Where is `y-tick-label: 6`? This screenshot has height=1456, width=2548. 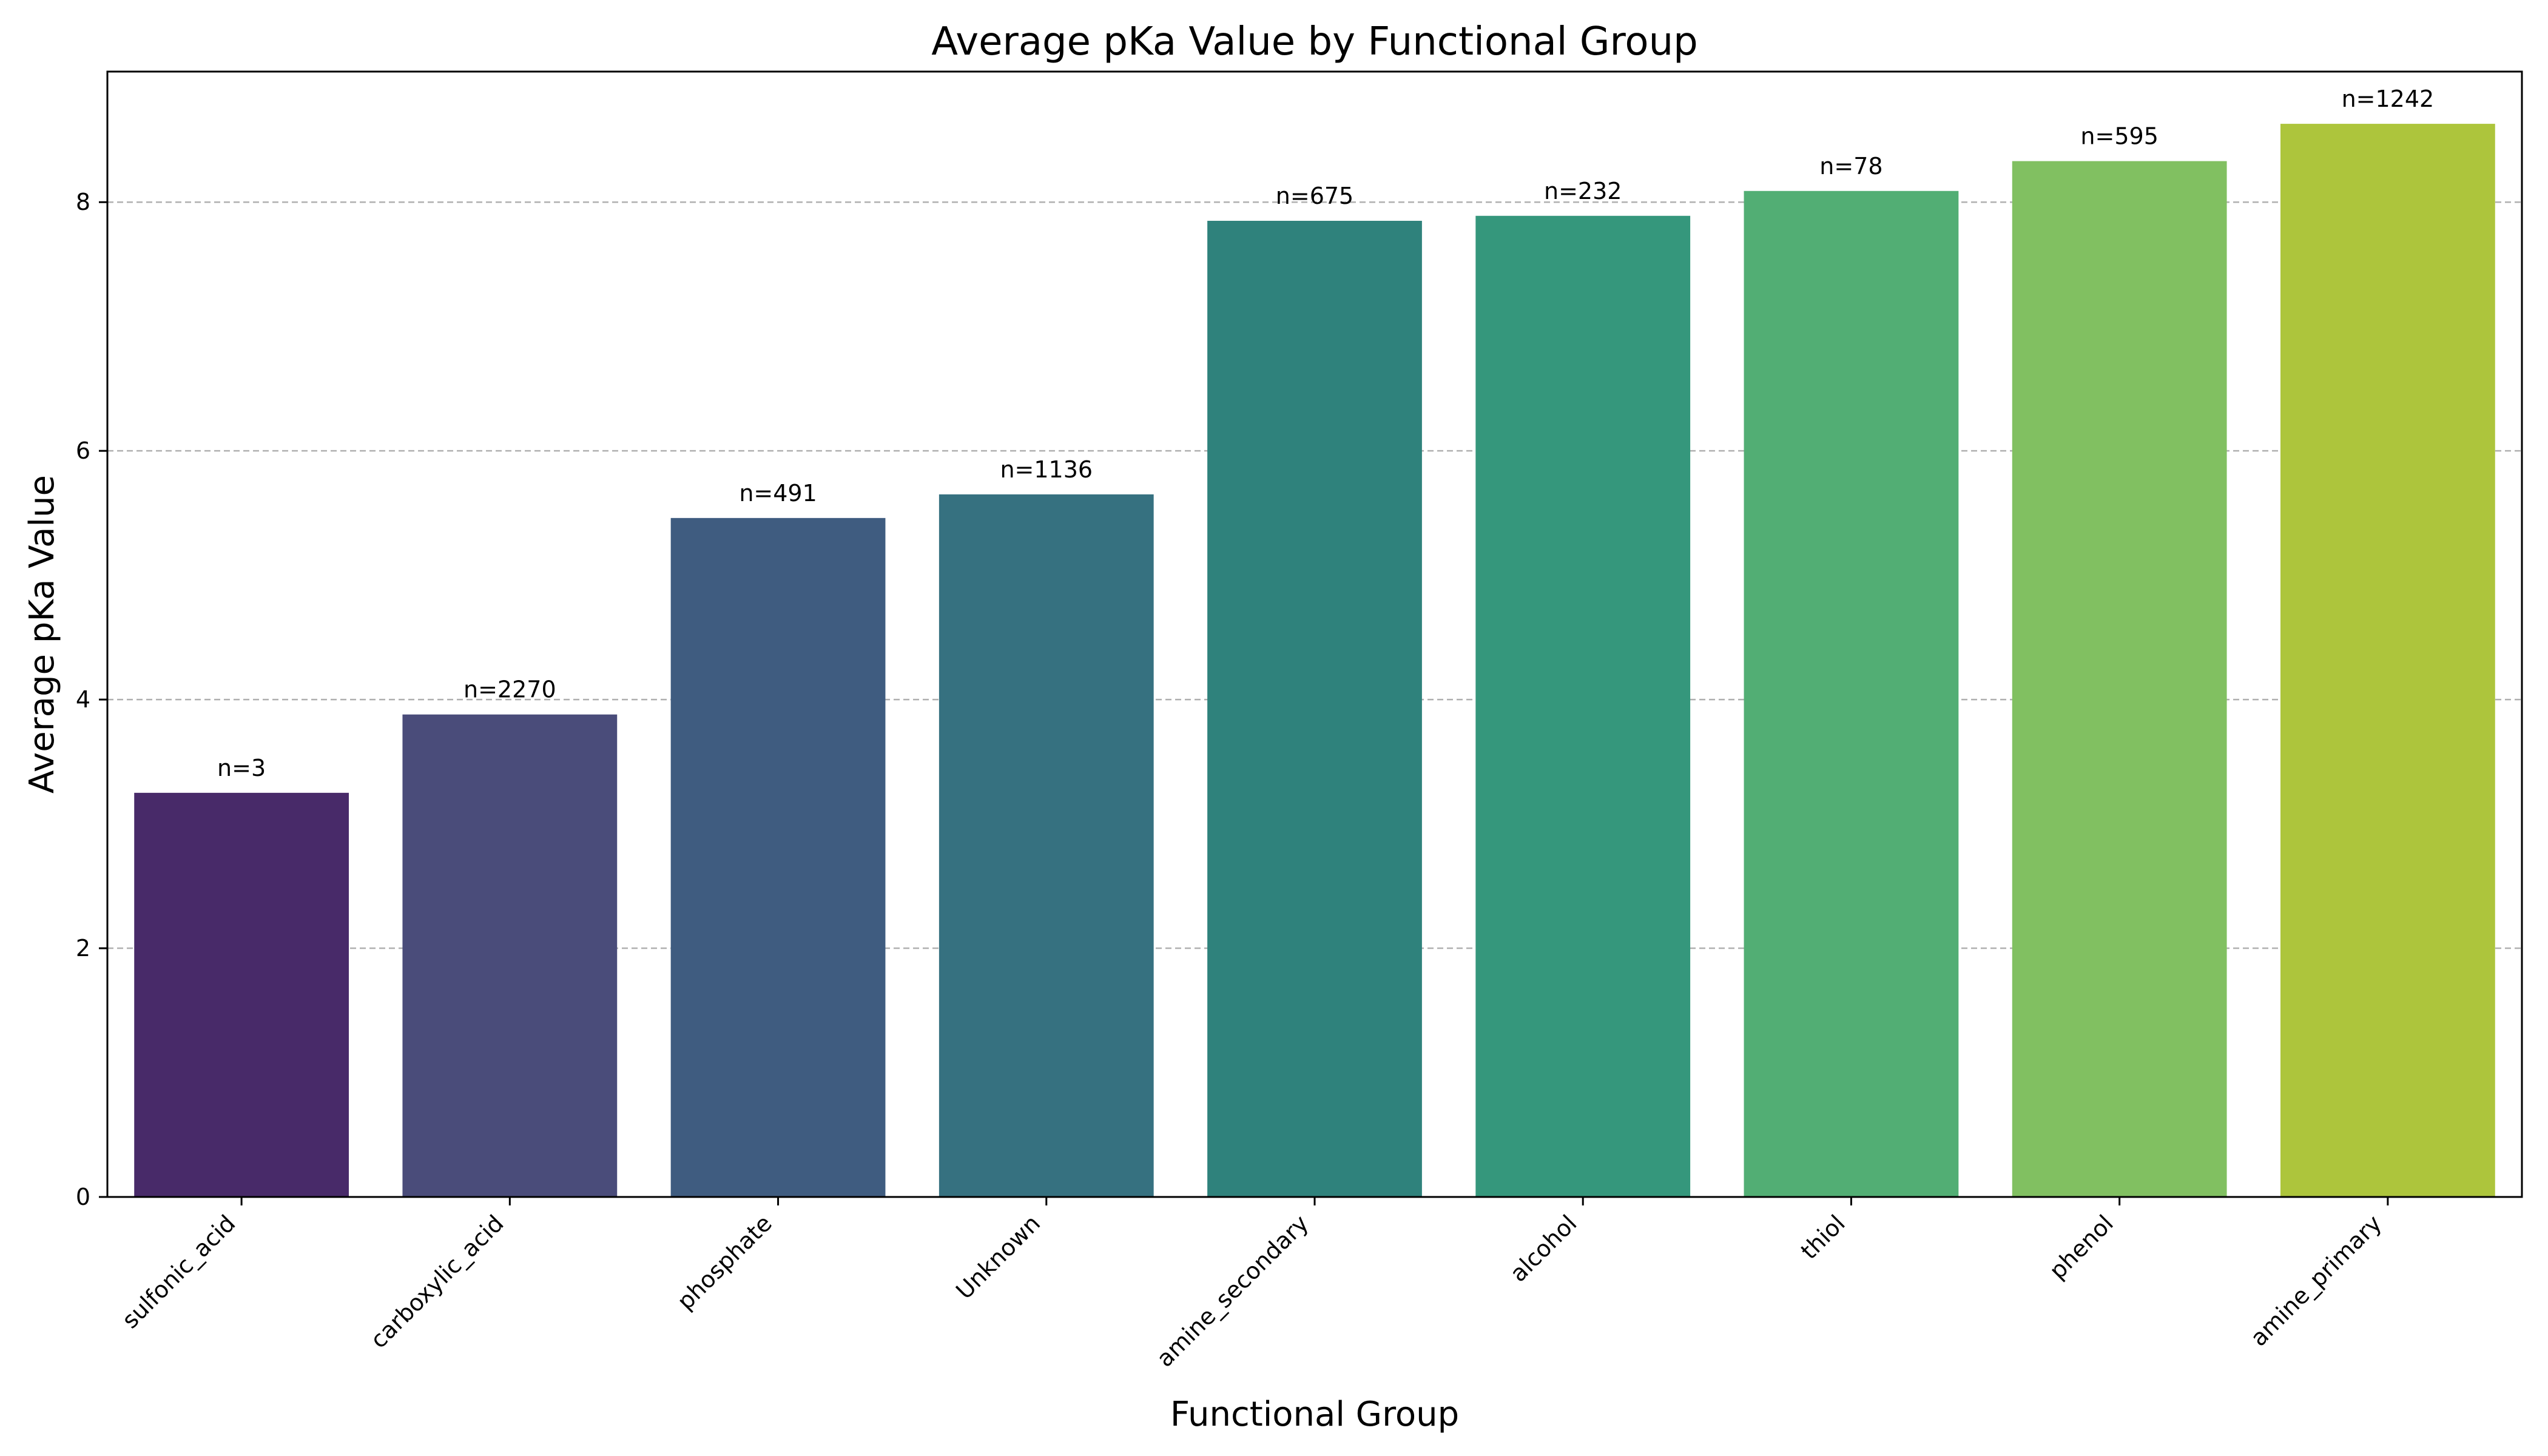
y-tick-label: 6 is located at coordinates (83, 450).